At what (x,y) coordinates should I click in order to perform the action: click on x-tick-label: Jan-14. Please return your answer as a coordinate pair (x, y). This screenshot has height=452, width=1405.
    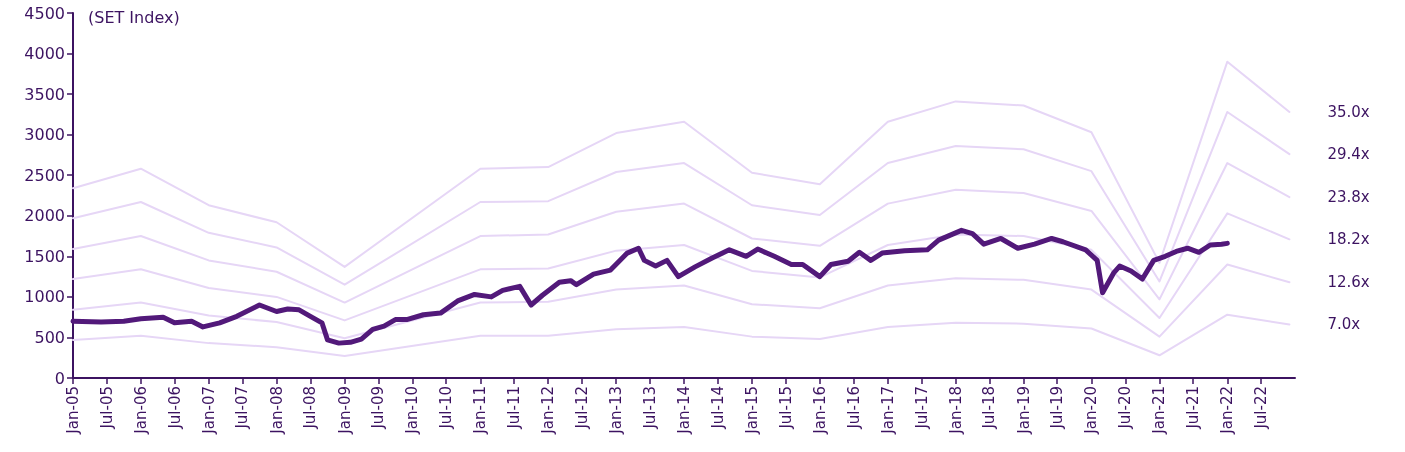
    Looking at the image, I should click on (684, 410).